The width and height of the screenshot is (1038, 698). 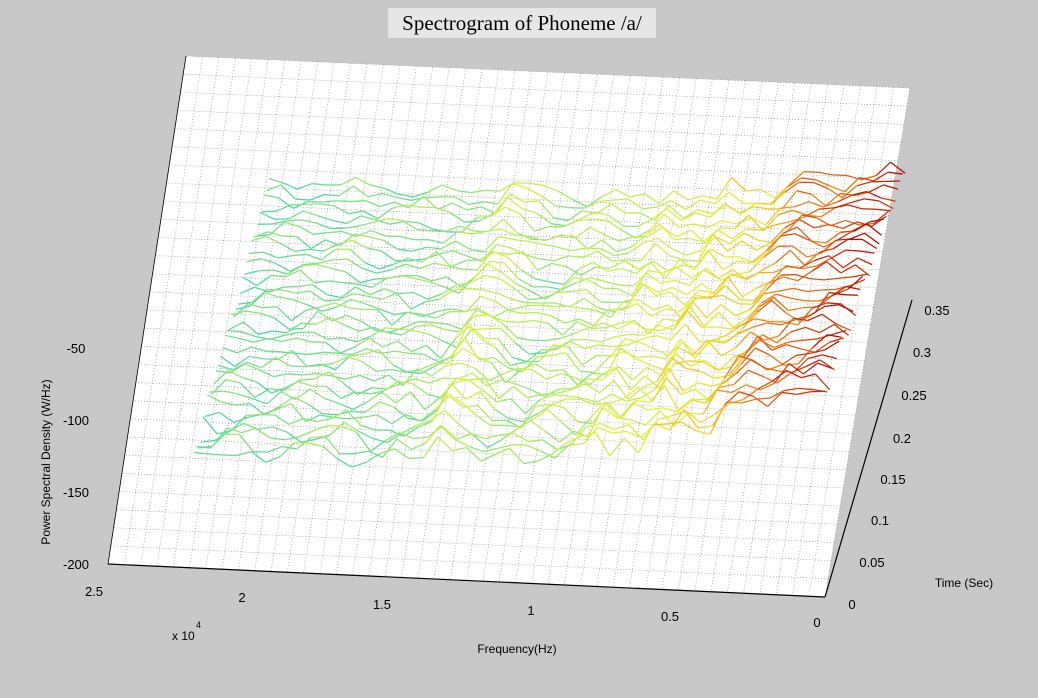 What do you see at coordinates (76, 348) in the screenshot?
I see `z-tick-label: -50` at bounding box center [76, 348].